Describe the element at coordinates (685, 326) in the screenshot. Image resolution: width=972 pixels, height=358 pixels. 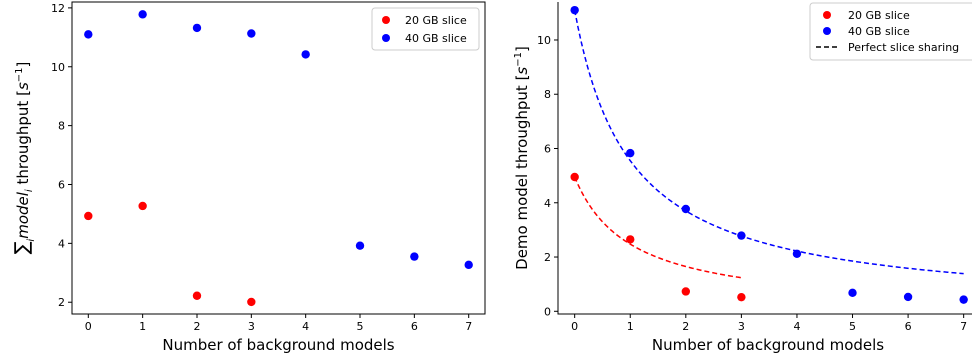
I see `right-x-tick-label: 2` at that location.